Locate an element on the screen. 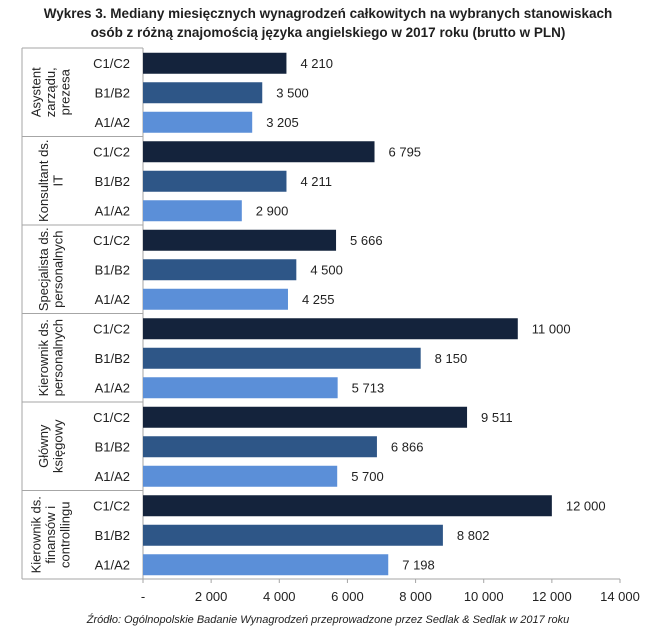 The width and height of the screenshot is (656, 638). group-label-line: Główny is located at coordinates (43, 446).